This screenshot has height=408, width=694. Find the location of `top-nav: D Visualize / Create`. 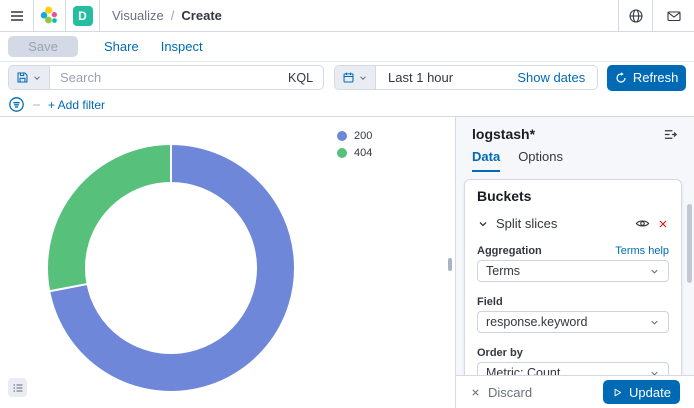

top-nav: D Visualize / Create is located at coordinates (347, 16).